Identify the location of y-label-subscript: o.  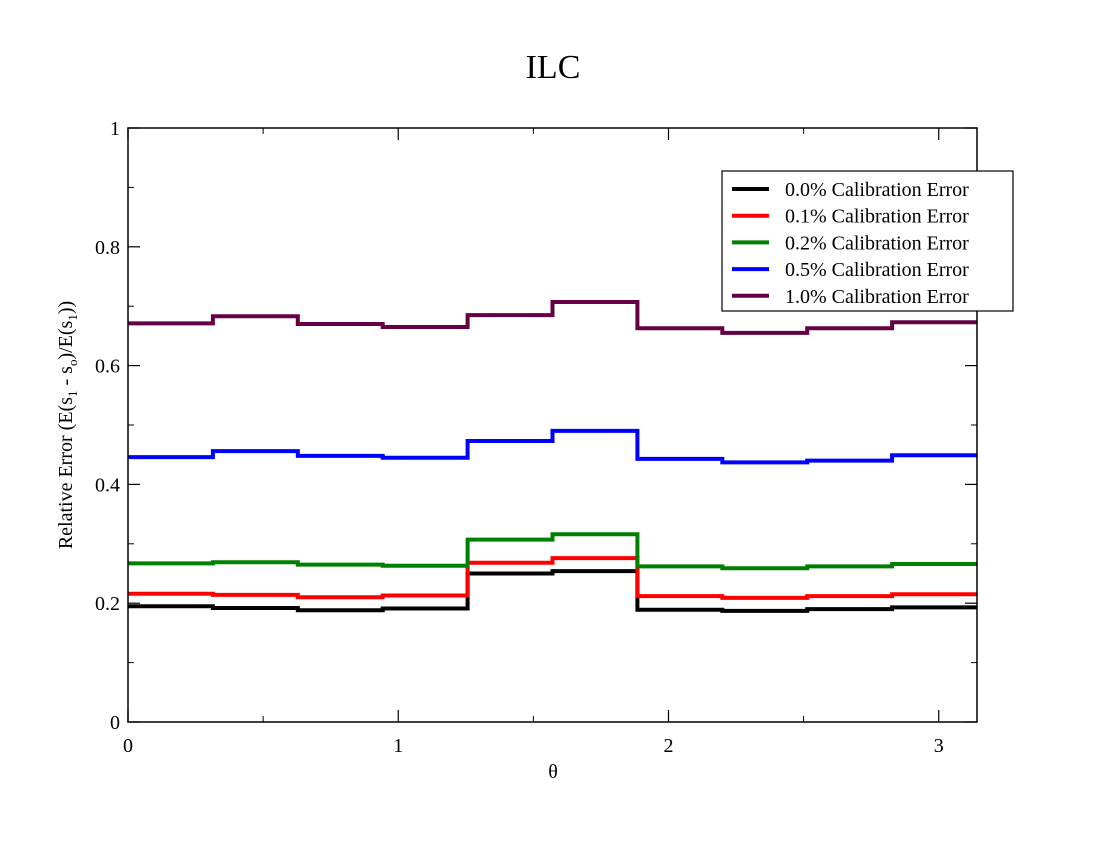
(72, 363).